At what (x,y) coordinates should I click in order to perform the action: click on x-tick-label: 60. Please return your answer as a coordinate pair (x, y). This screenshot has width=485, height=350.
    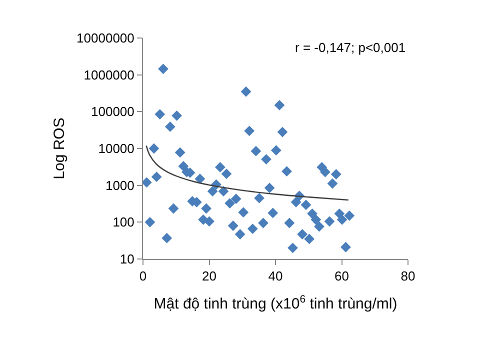
    Looking at the image, I should click on (341, 276).